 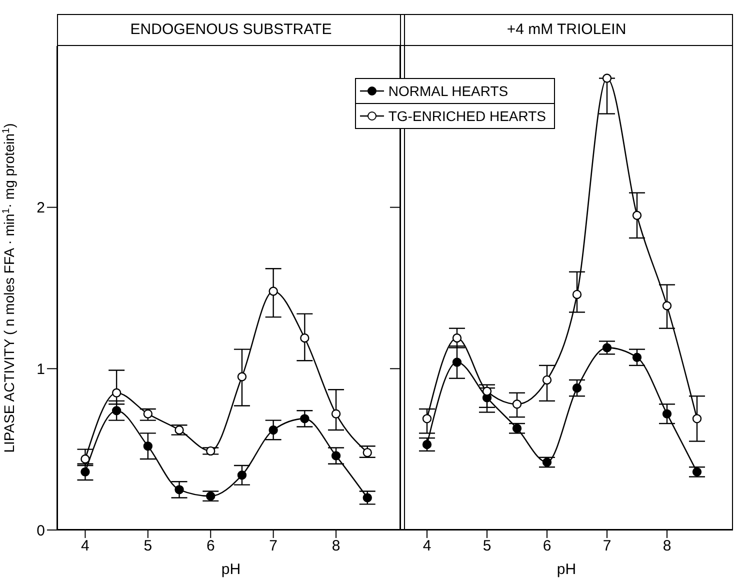 I want to click on chart-title: +4 mM TRIOLEIN, so click(x=566, y=30).